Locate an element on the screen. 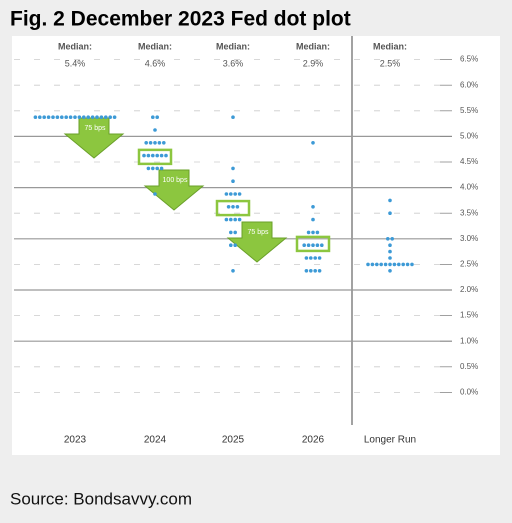  arrow is located at coordinates (257, 242).